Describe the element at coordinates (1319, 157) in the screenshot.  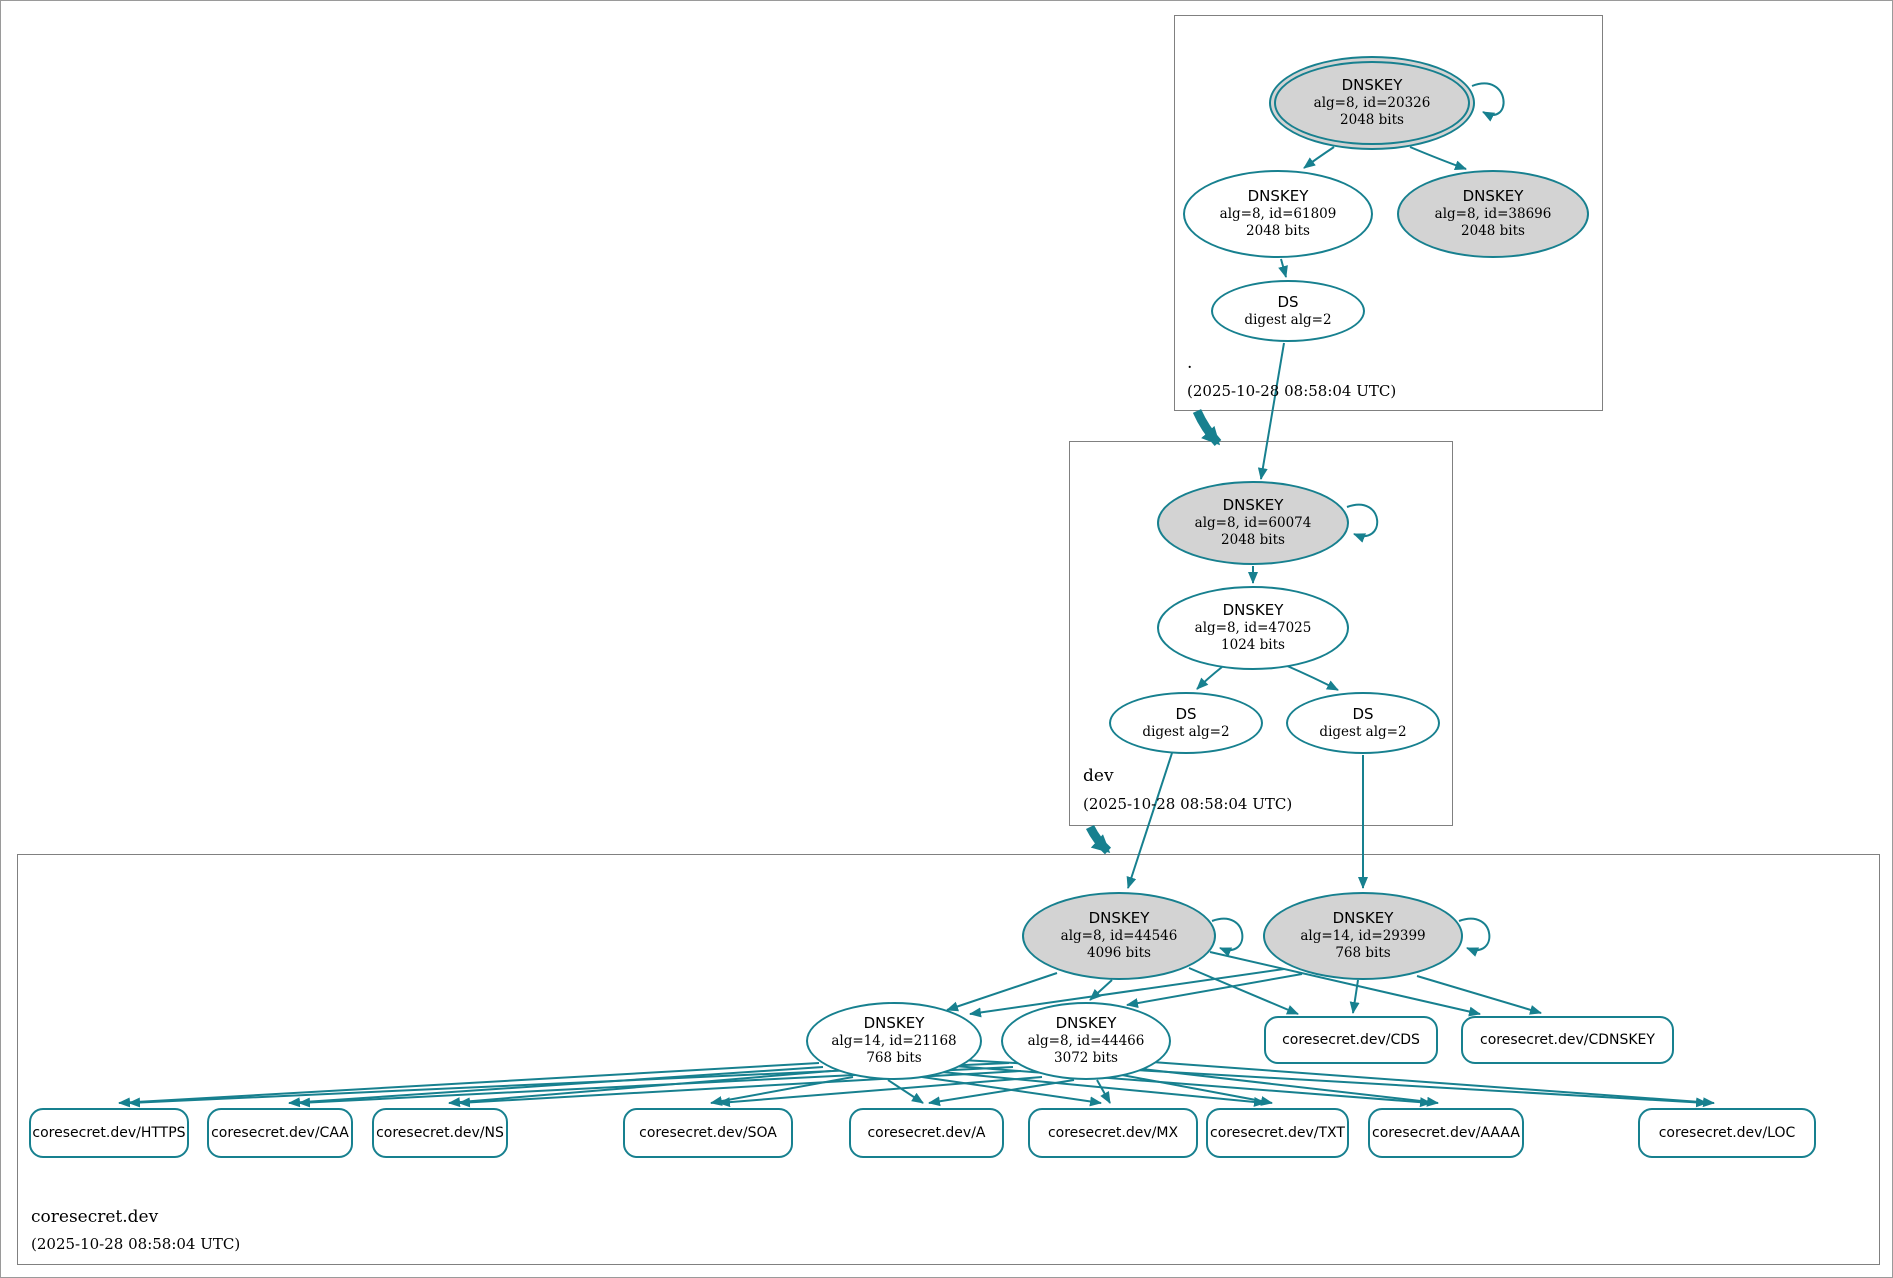
I see `edge-root-ksk-to-zsk` at that location.